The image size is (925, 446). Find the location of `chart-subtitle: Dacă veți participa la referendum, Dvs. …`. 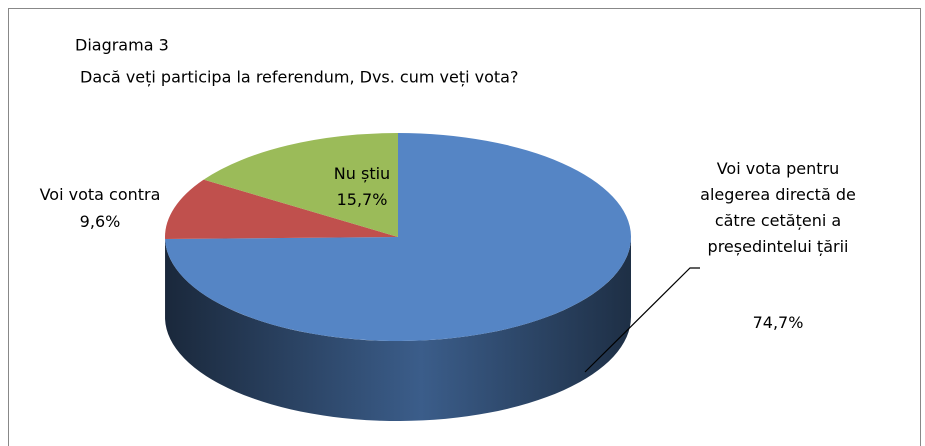

chart-subtitle: Dacă veți participa la referendum, Dvs. … is located at coordinates (299, 77).